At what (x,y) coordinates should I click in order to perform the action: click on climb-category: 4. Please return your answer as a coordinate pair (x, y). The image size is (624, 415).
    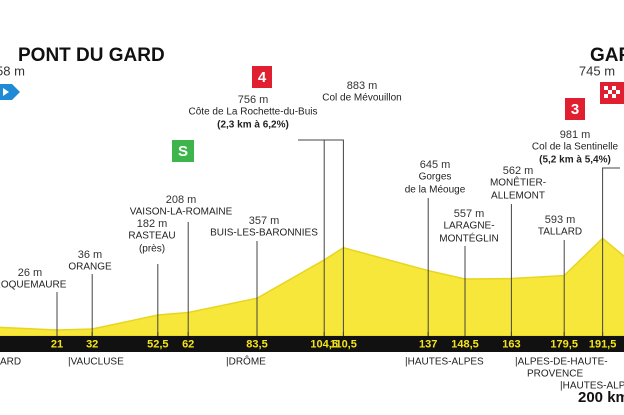
    Looking at the image, I should click on (262, 77).